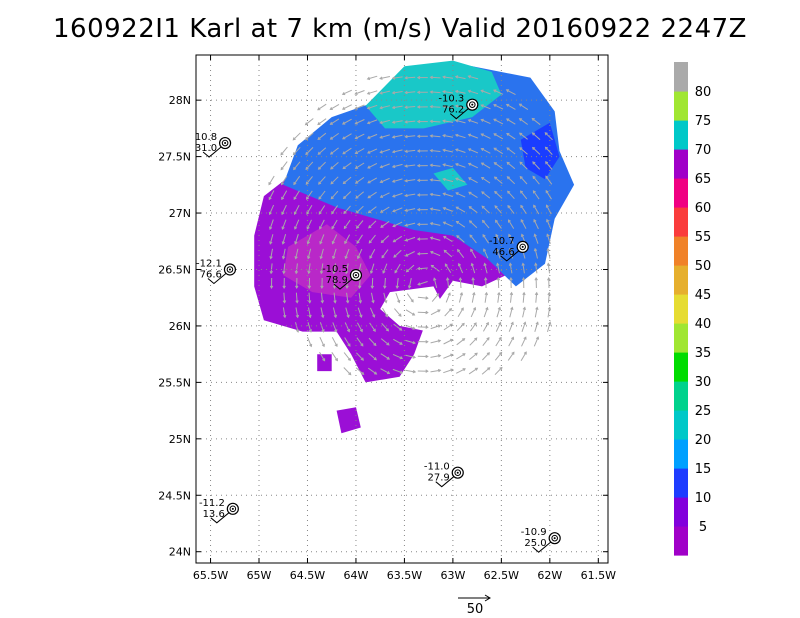 Image resolution: width=800 pixels, height=618 pixels. What do you see at coordinates (206, 137) in the screenshot?
I see `obs-temperature: 10.8` at bounding box center [206, 137].